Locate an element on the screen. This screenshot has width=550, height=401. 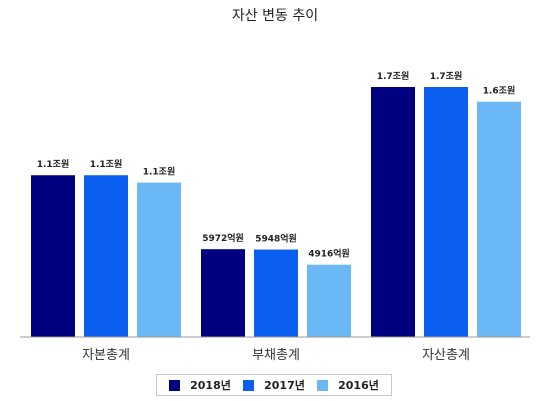
x-tick-label-3: 자산총계 is located at coordinates (446, 355).